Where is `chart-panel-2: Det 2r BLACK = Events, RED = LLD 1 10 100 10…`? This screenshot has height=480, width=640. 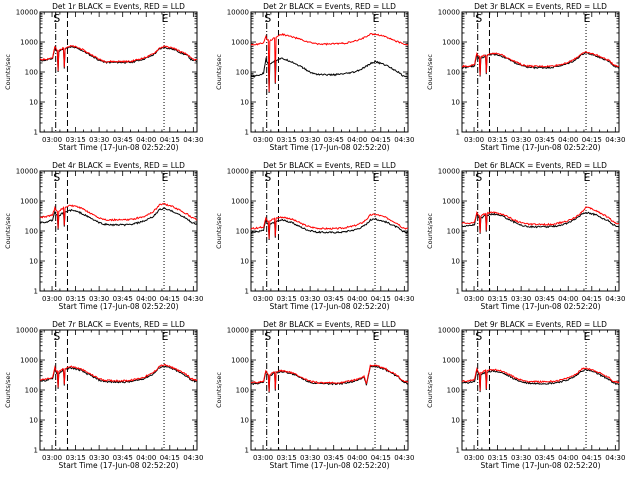
chart-panel-2: Det 2r BLACK = Events, RED = LLD 1 10 100 10… is located at coordinates (314, 77).